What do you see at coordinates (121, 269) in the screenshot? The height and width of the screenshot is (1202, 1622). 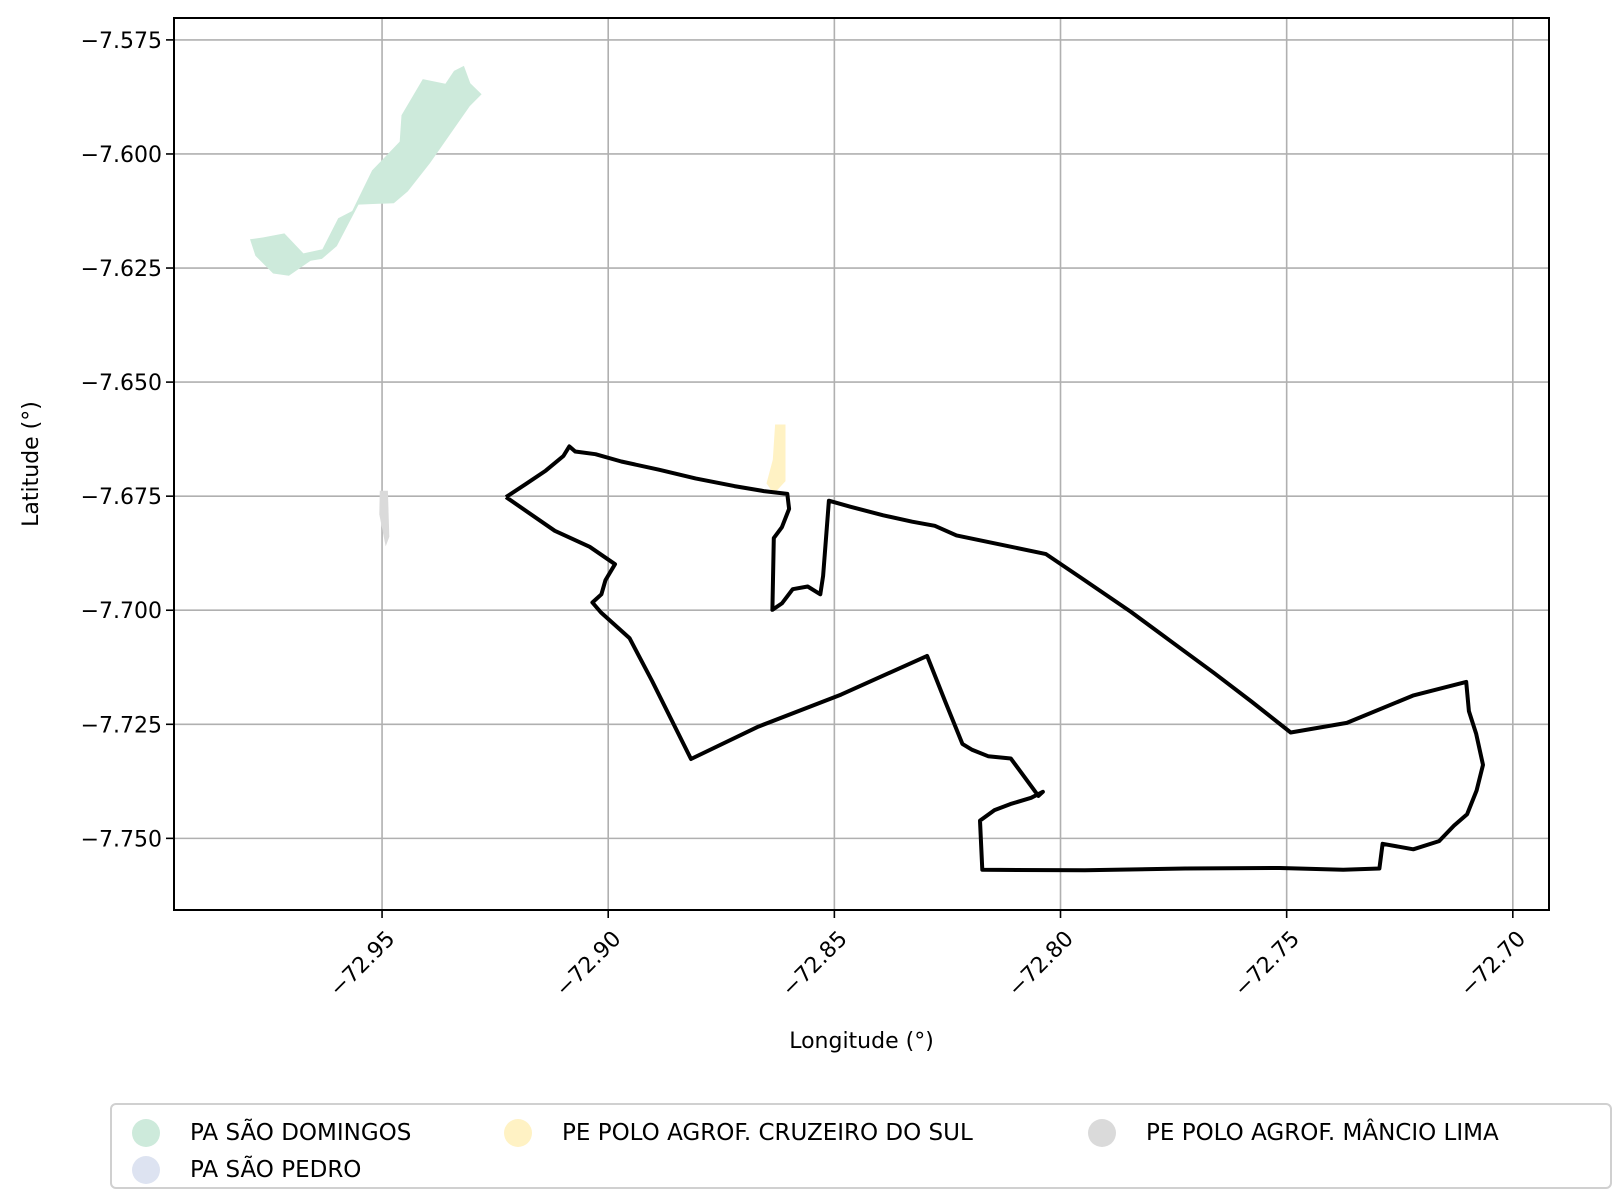 I see `y-tick-label: −7.625` at bounding box center [121, 269].